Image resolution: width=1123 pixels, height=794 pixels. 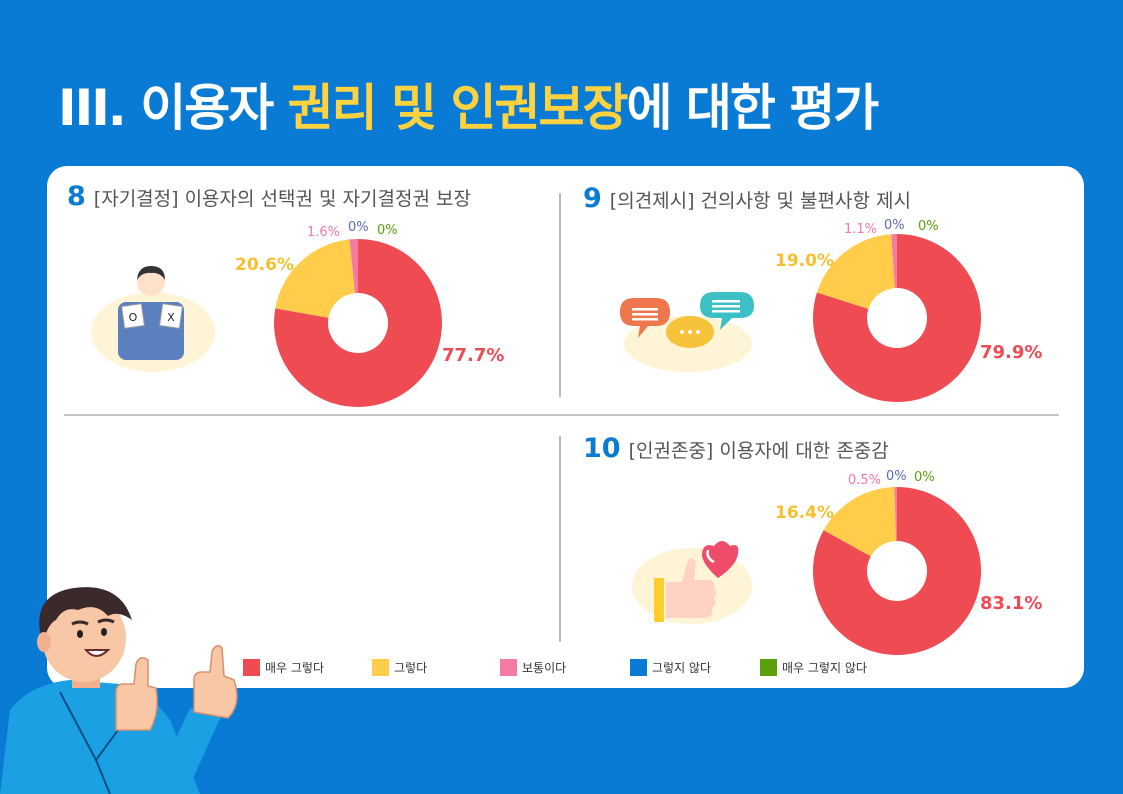 What do you see at coordinates (560, 539) in the screenshot?
I see `vertical-divider-bottom` at bounding box center [560, 539].